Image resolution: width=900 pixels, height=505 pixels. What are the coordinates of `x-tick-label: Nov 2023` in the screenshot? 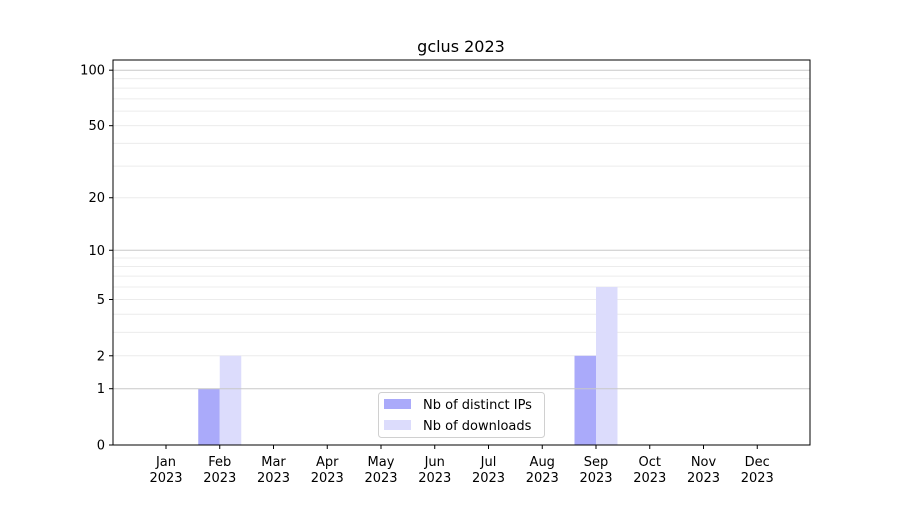 It's located at (703, 470).